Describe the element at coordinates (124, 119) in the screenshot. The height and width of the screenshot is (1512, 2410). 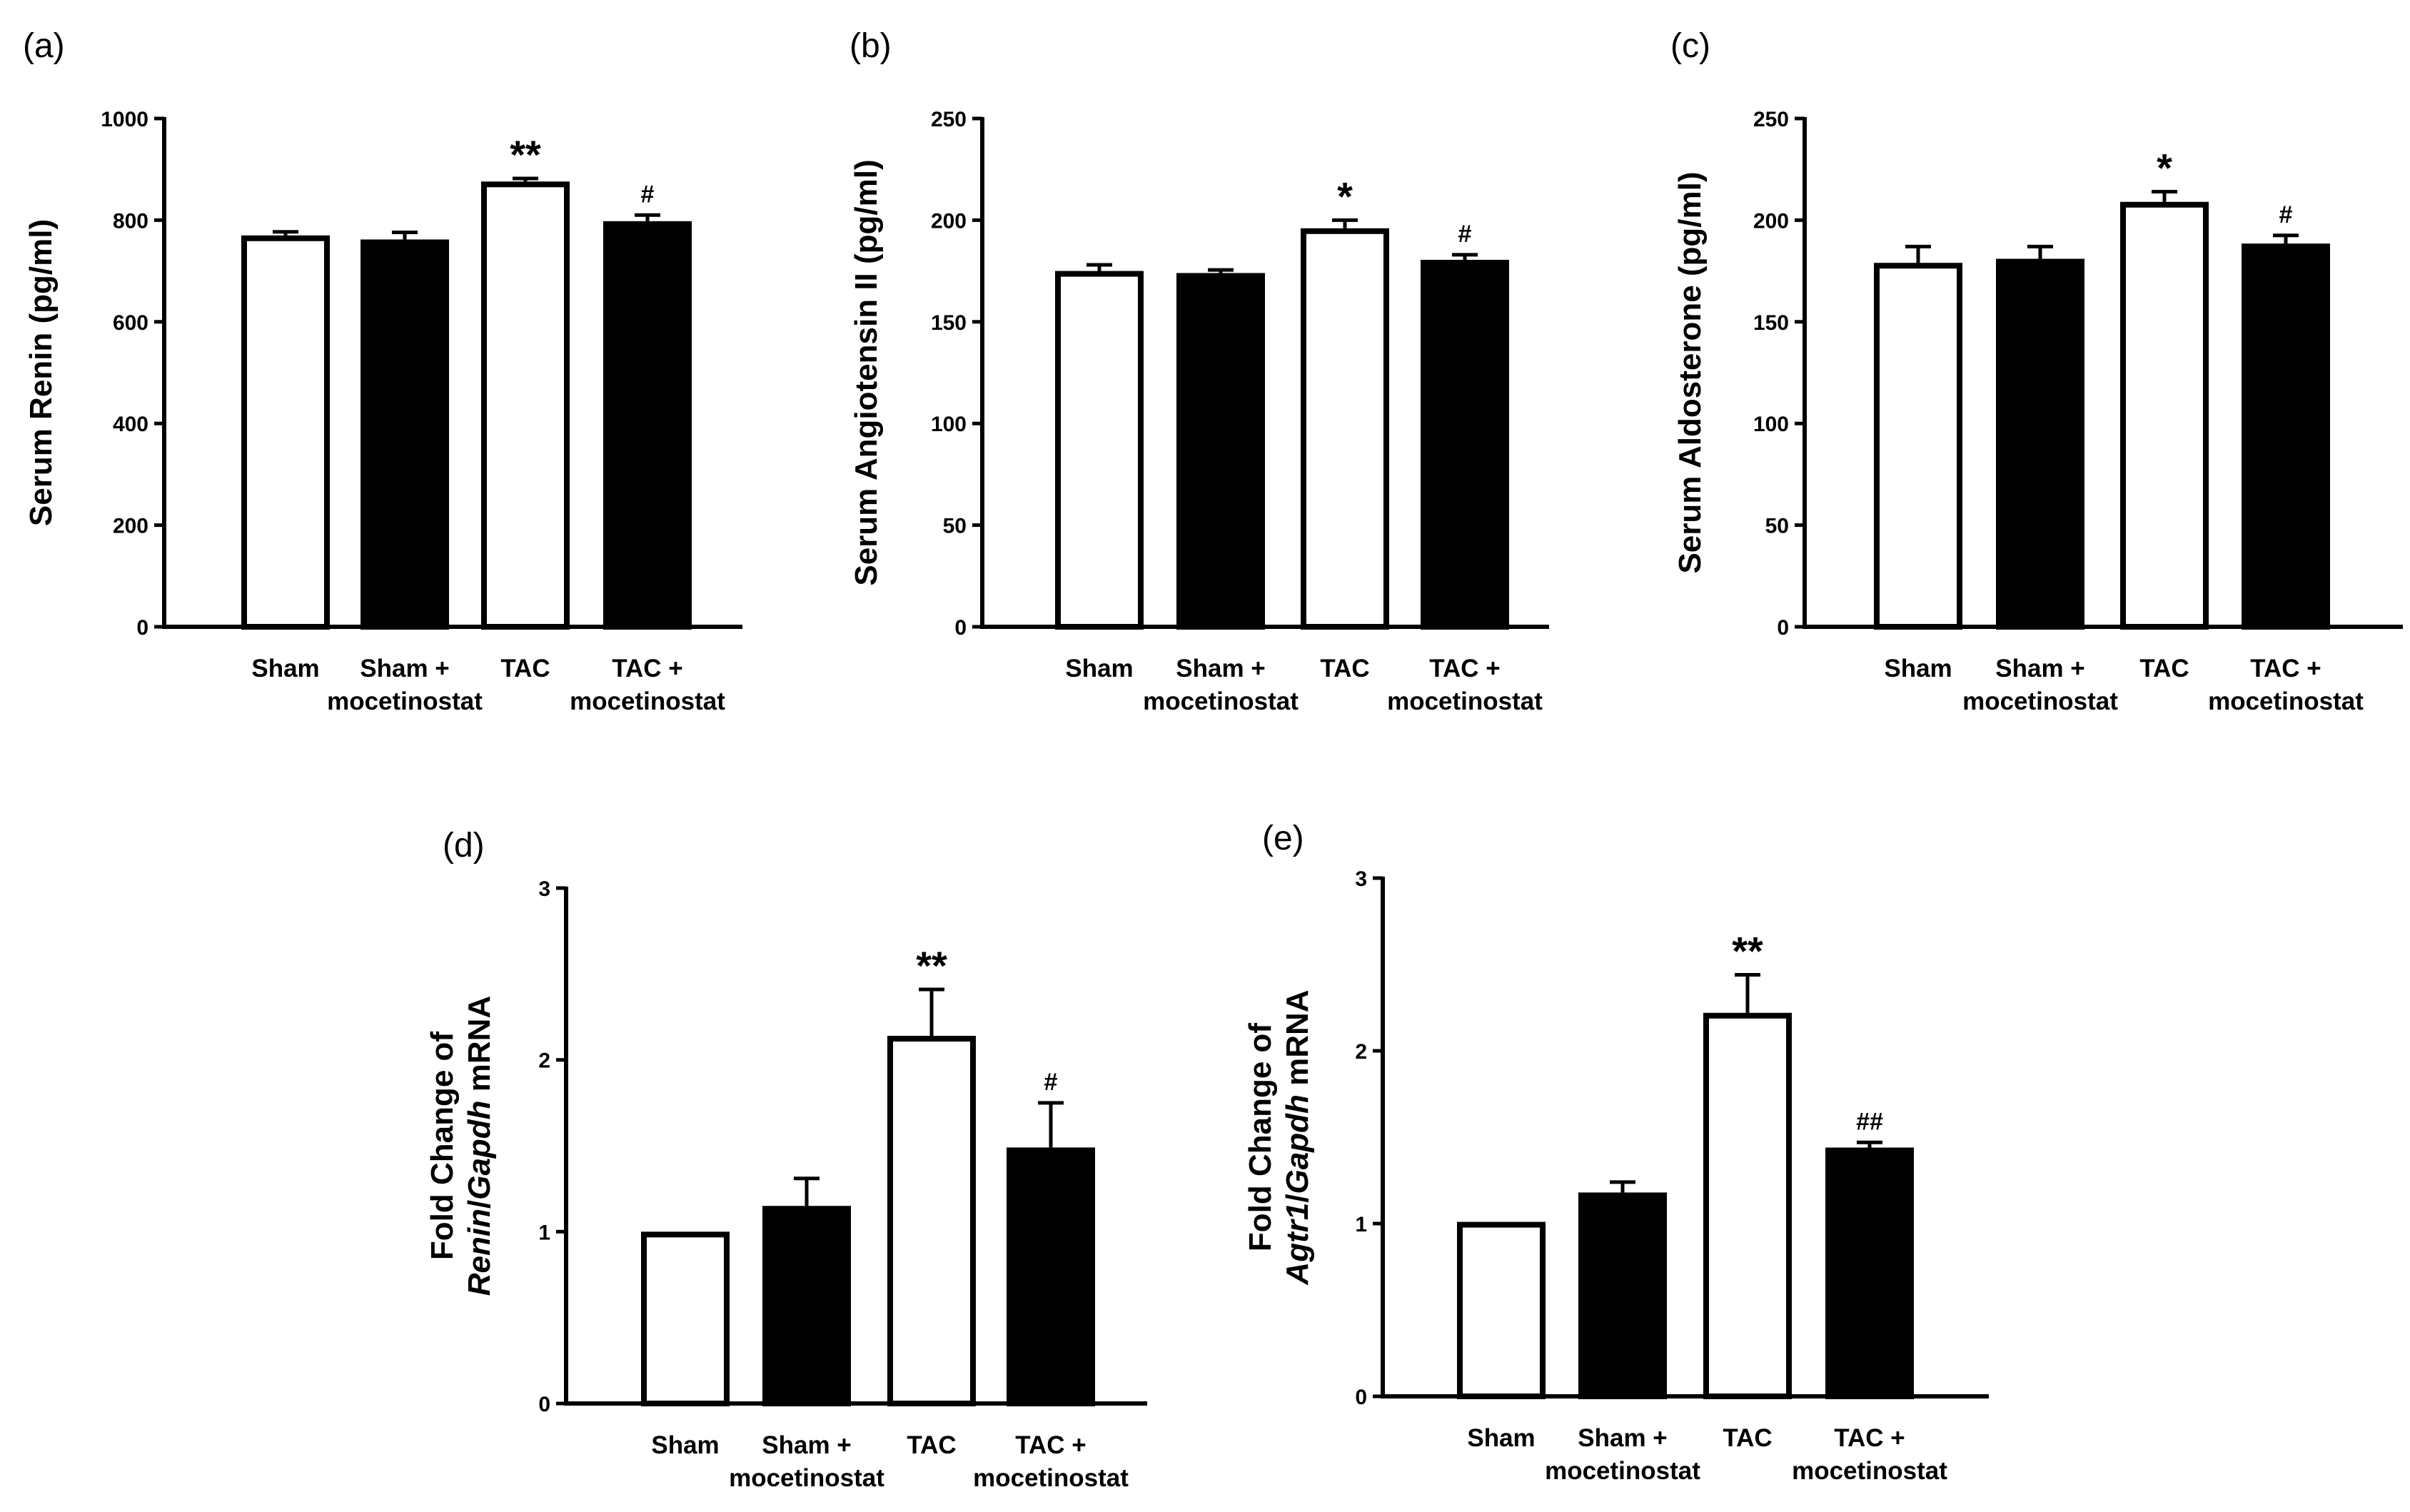
I see `y-tick-label: 1000` at that location.